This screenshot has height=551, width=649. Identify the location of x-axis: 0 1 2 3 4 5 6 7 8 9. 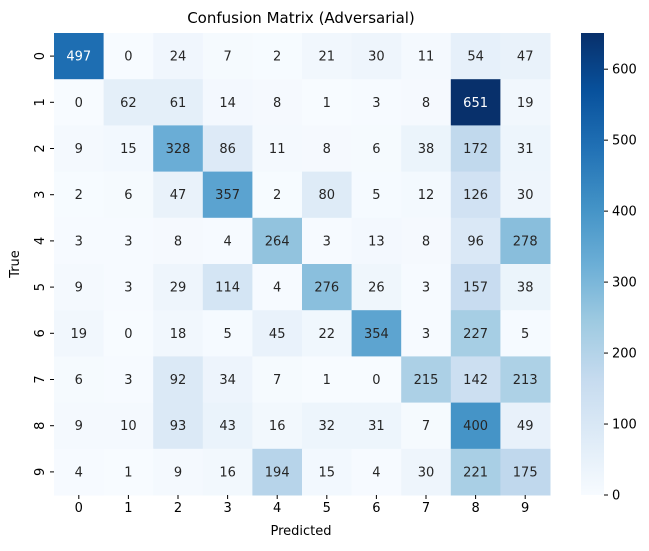
(302, 505).